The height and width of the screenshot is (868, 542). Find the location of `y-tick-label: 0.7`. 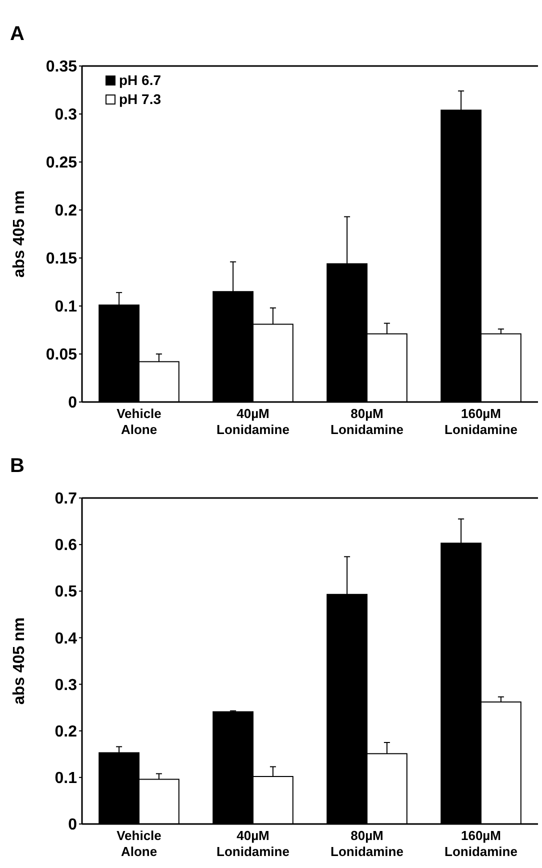

y-tick-label: 0.7 is located at coordinates (66, 499).